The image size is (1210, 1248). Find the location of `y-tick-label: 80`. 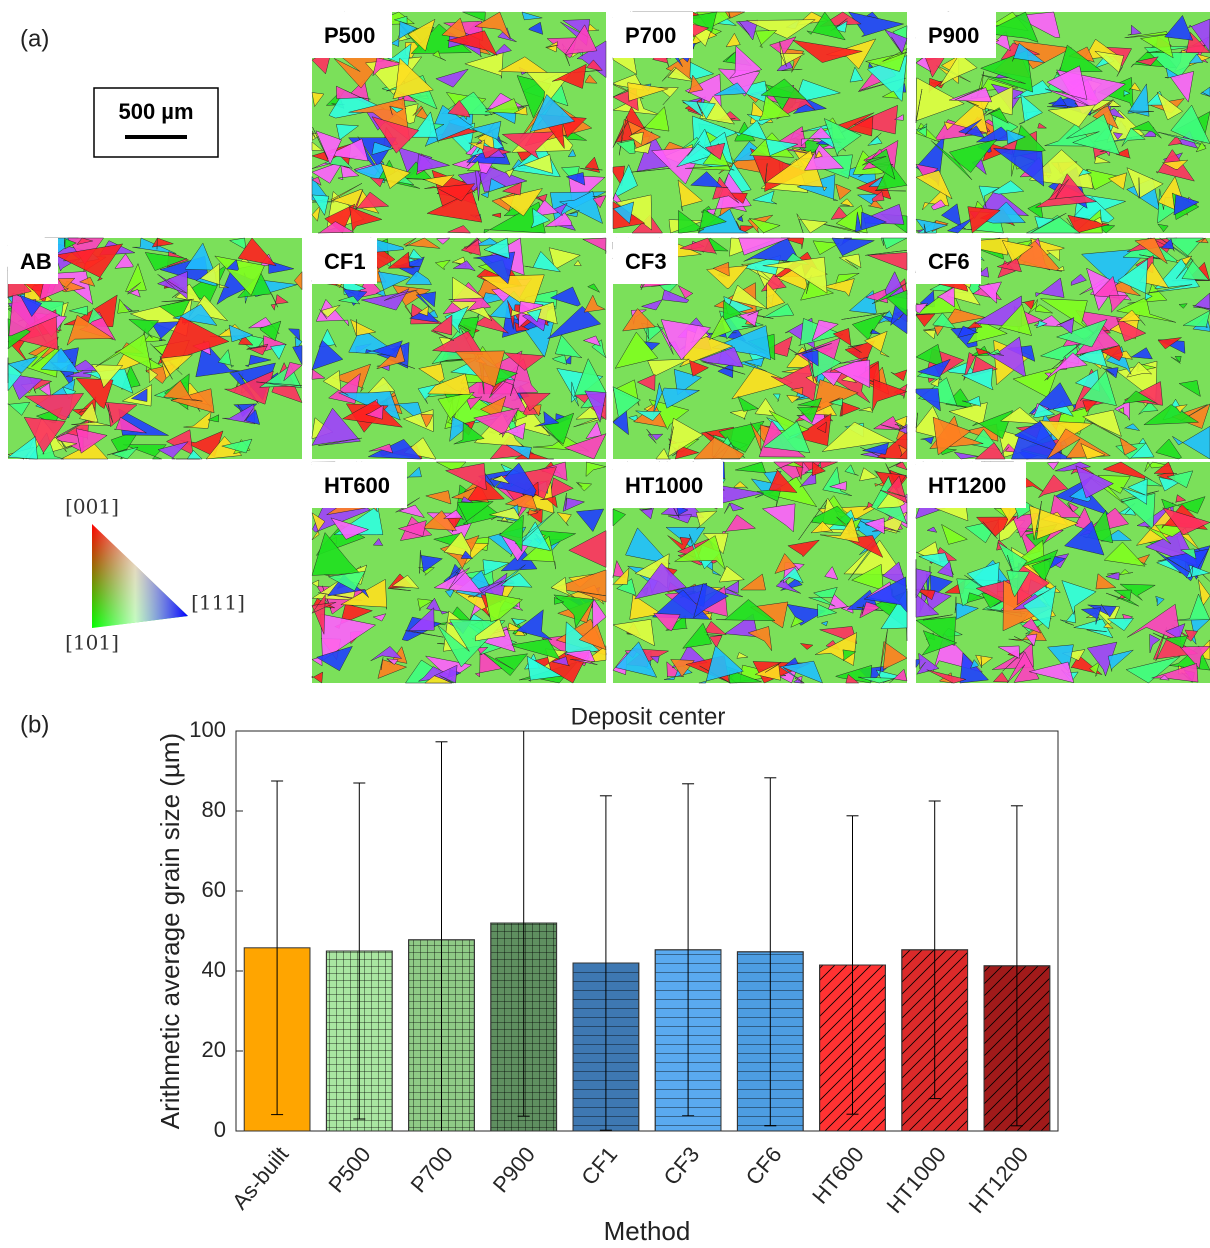

y-tick-label: 80 is located at coordinates (214, 809).